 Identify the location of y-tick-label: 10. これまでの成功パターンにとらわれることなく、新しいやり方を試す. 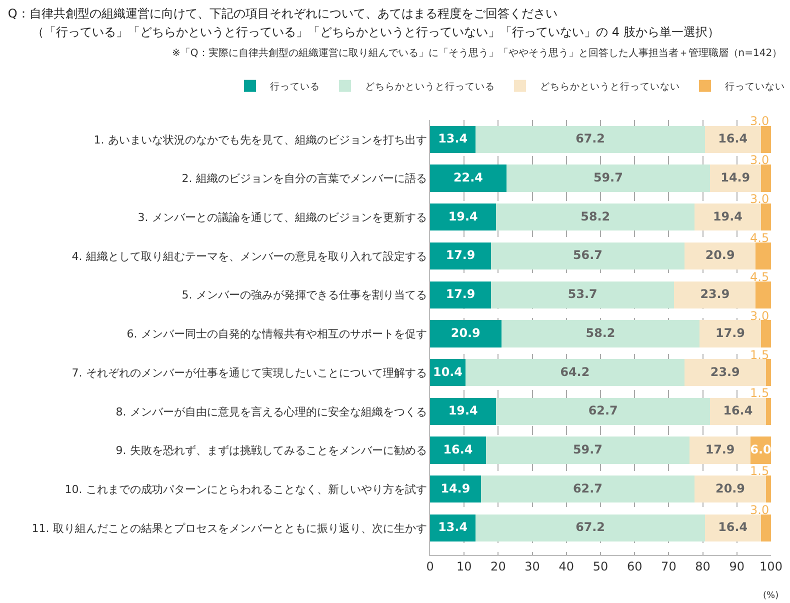
(245, 489).